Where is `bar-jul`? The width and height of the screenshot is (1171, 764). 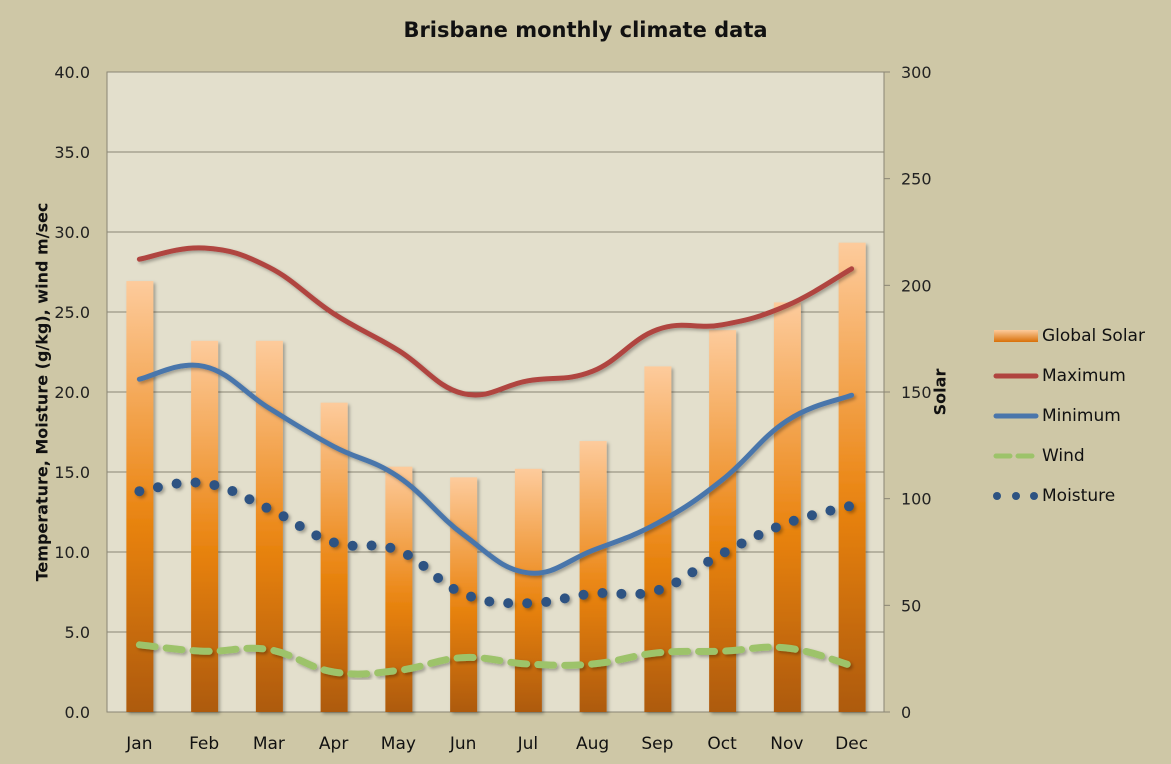 bar-jul is located at coordinates (528, 590).